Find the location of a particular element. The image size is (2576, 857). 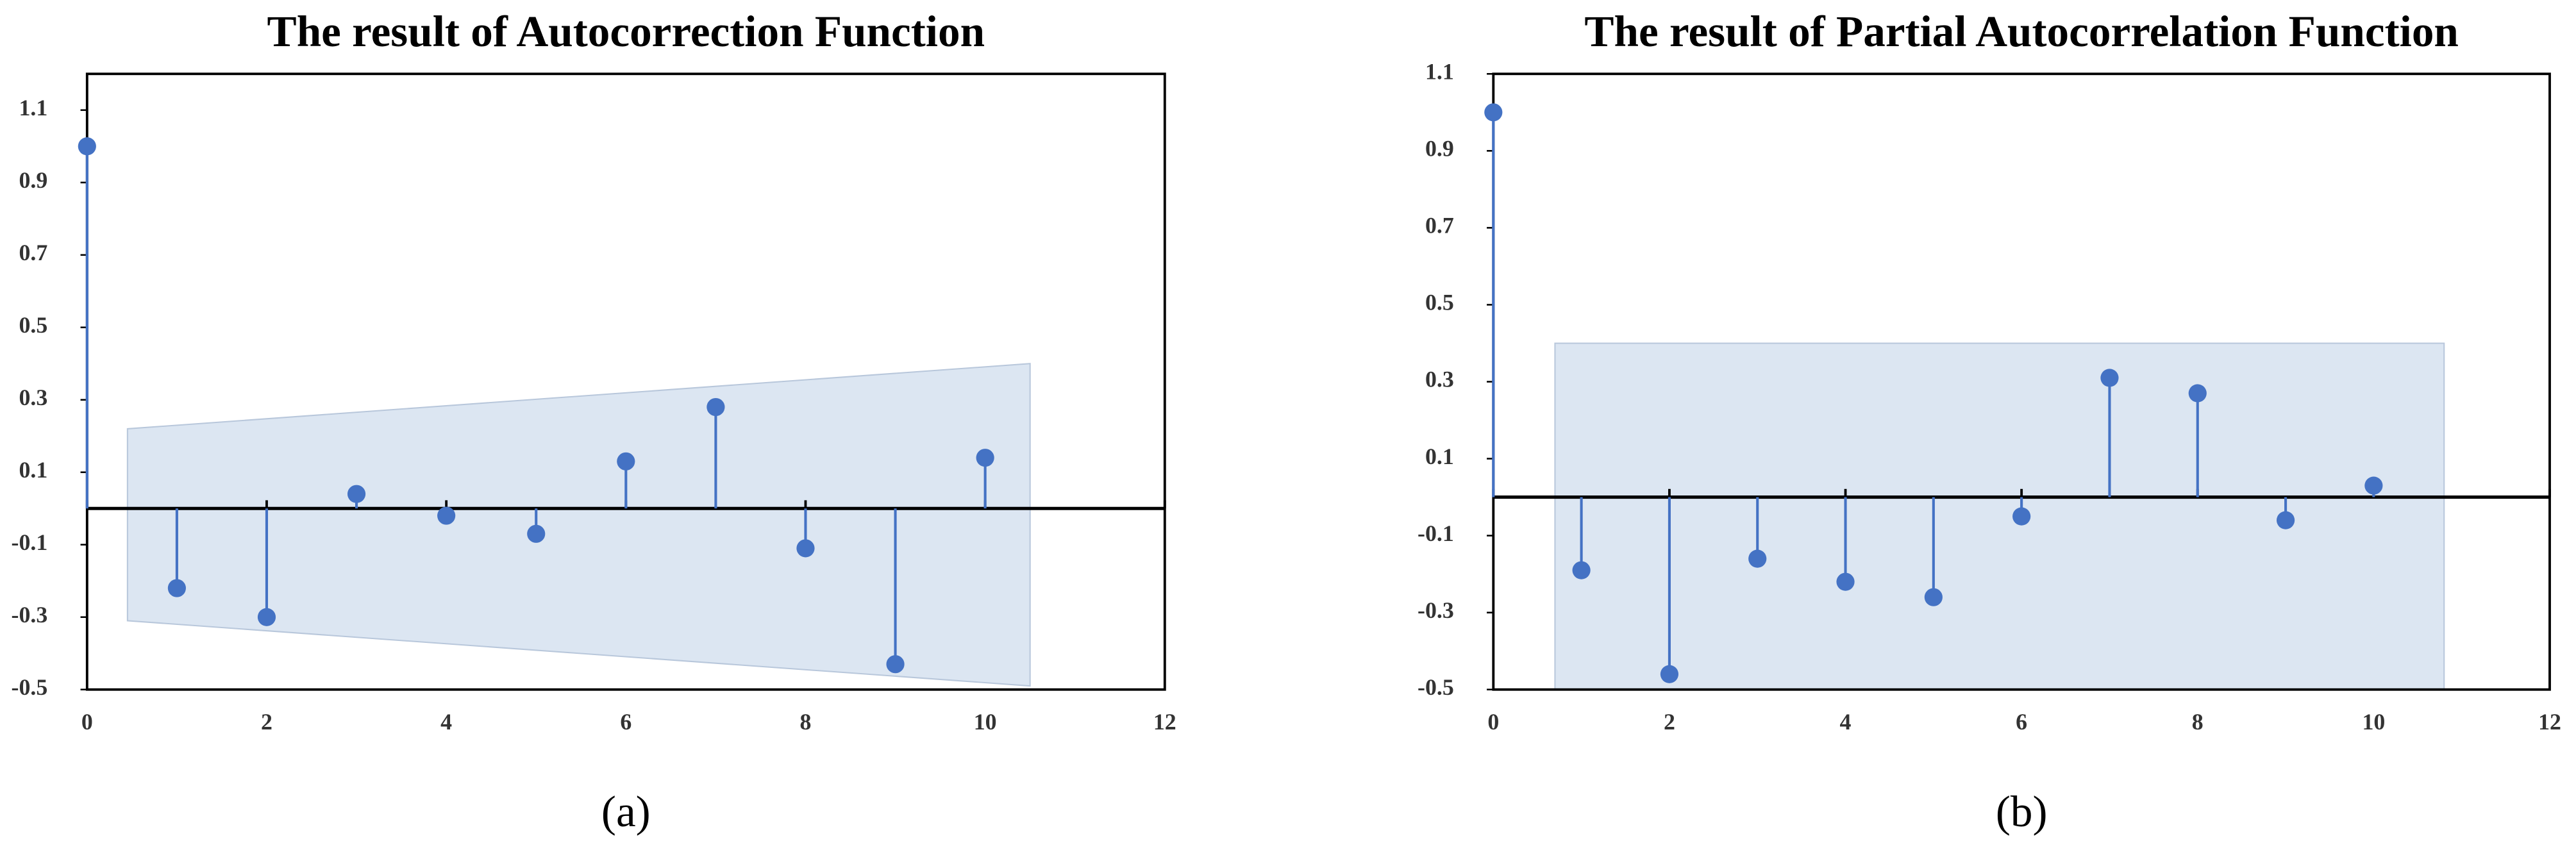

chart-title: The result of Autocorrection Function is located at coordinates (626, 31).